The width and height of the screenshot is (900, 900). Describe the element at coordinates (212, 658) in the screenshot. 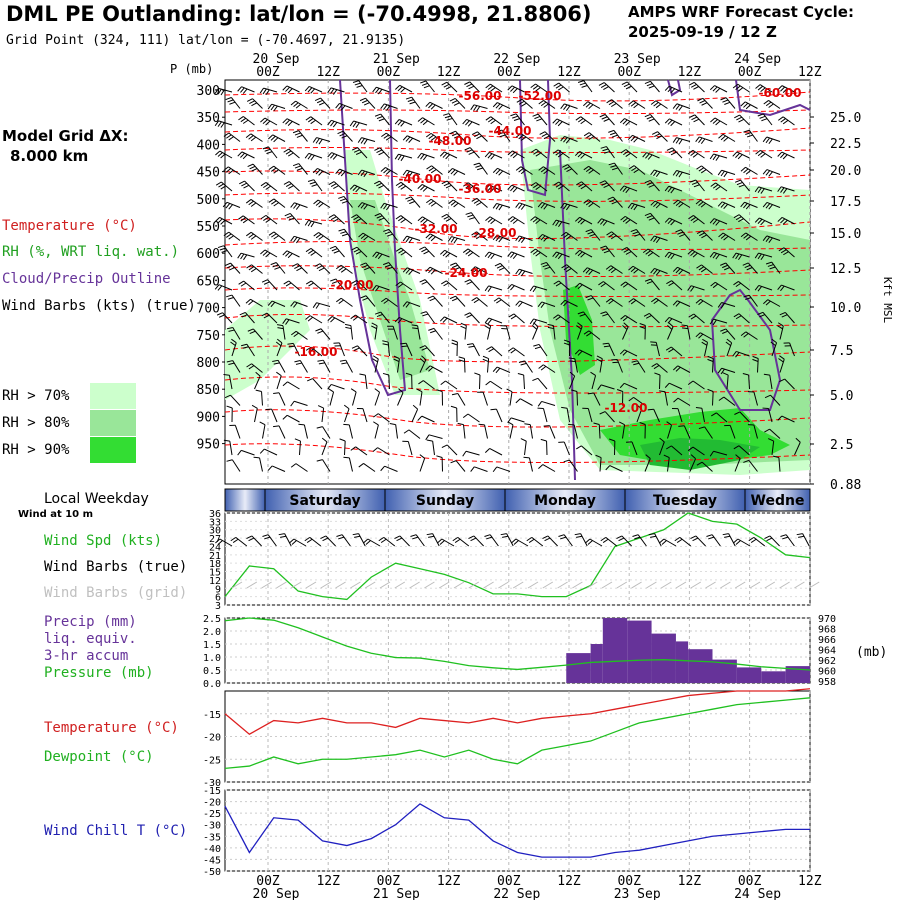

I see `precip-ytick-2: 1.0` at that location.